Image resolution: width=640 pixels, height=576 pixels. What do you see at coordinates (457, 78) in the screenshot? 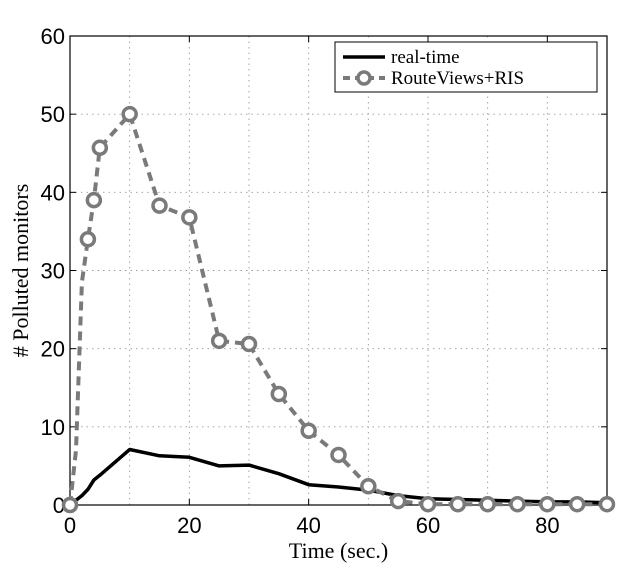
I see `legend-label-routeviews-ris: RouteViews+RIS` at bounding box center [457, 78].